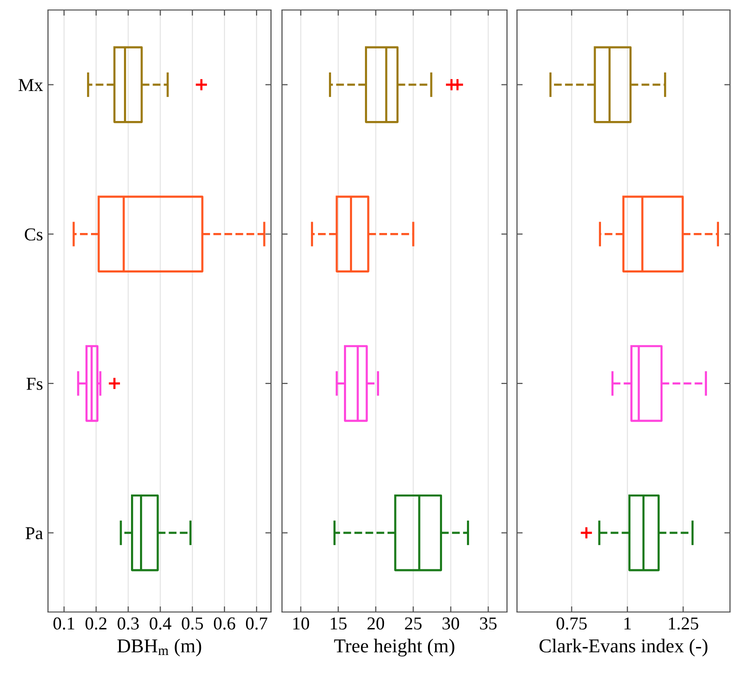 The width and height of the screenshot is (732, 677). I want to click on x-tick-label: 30, so click(451, 623).